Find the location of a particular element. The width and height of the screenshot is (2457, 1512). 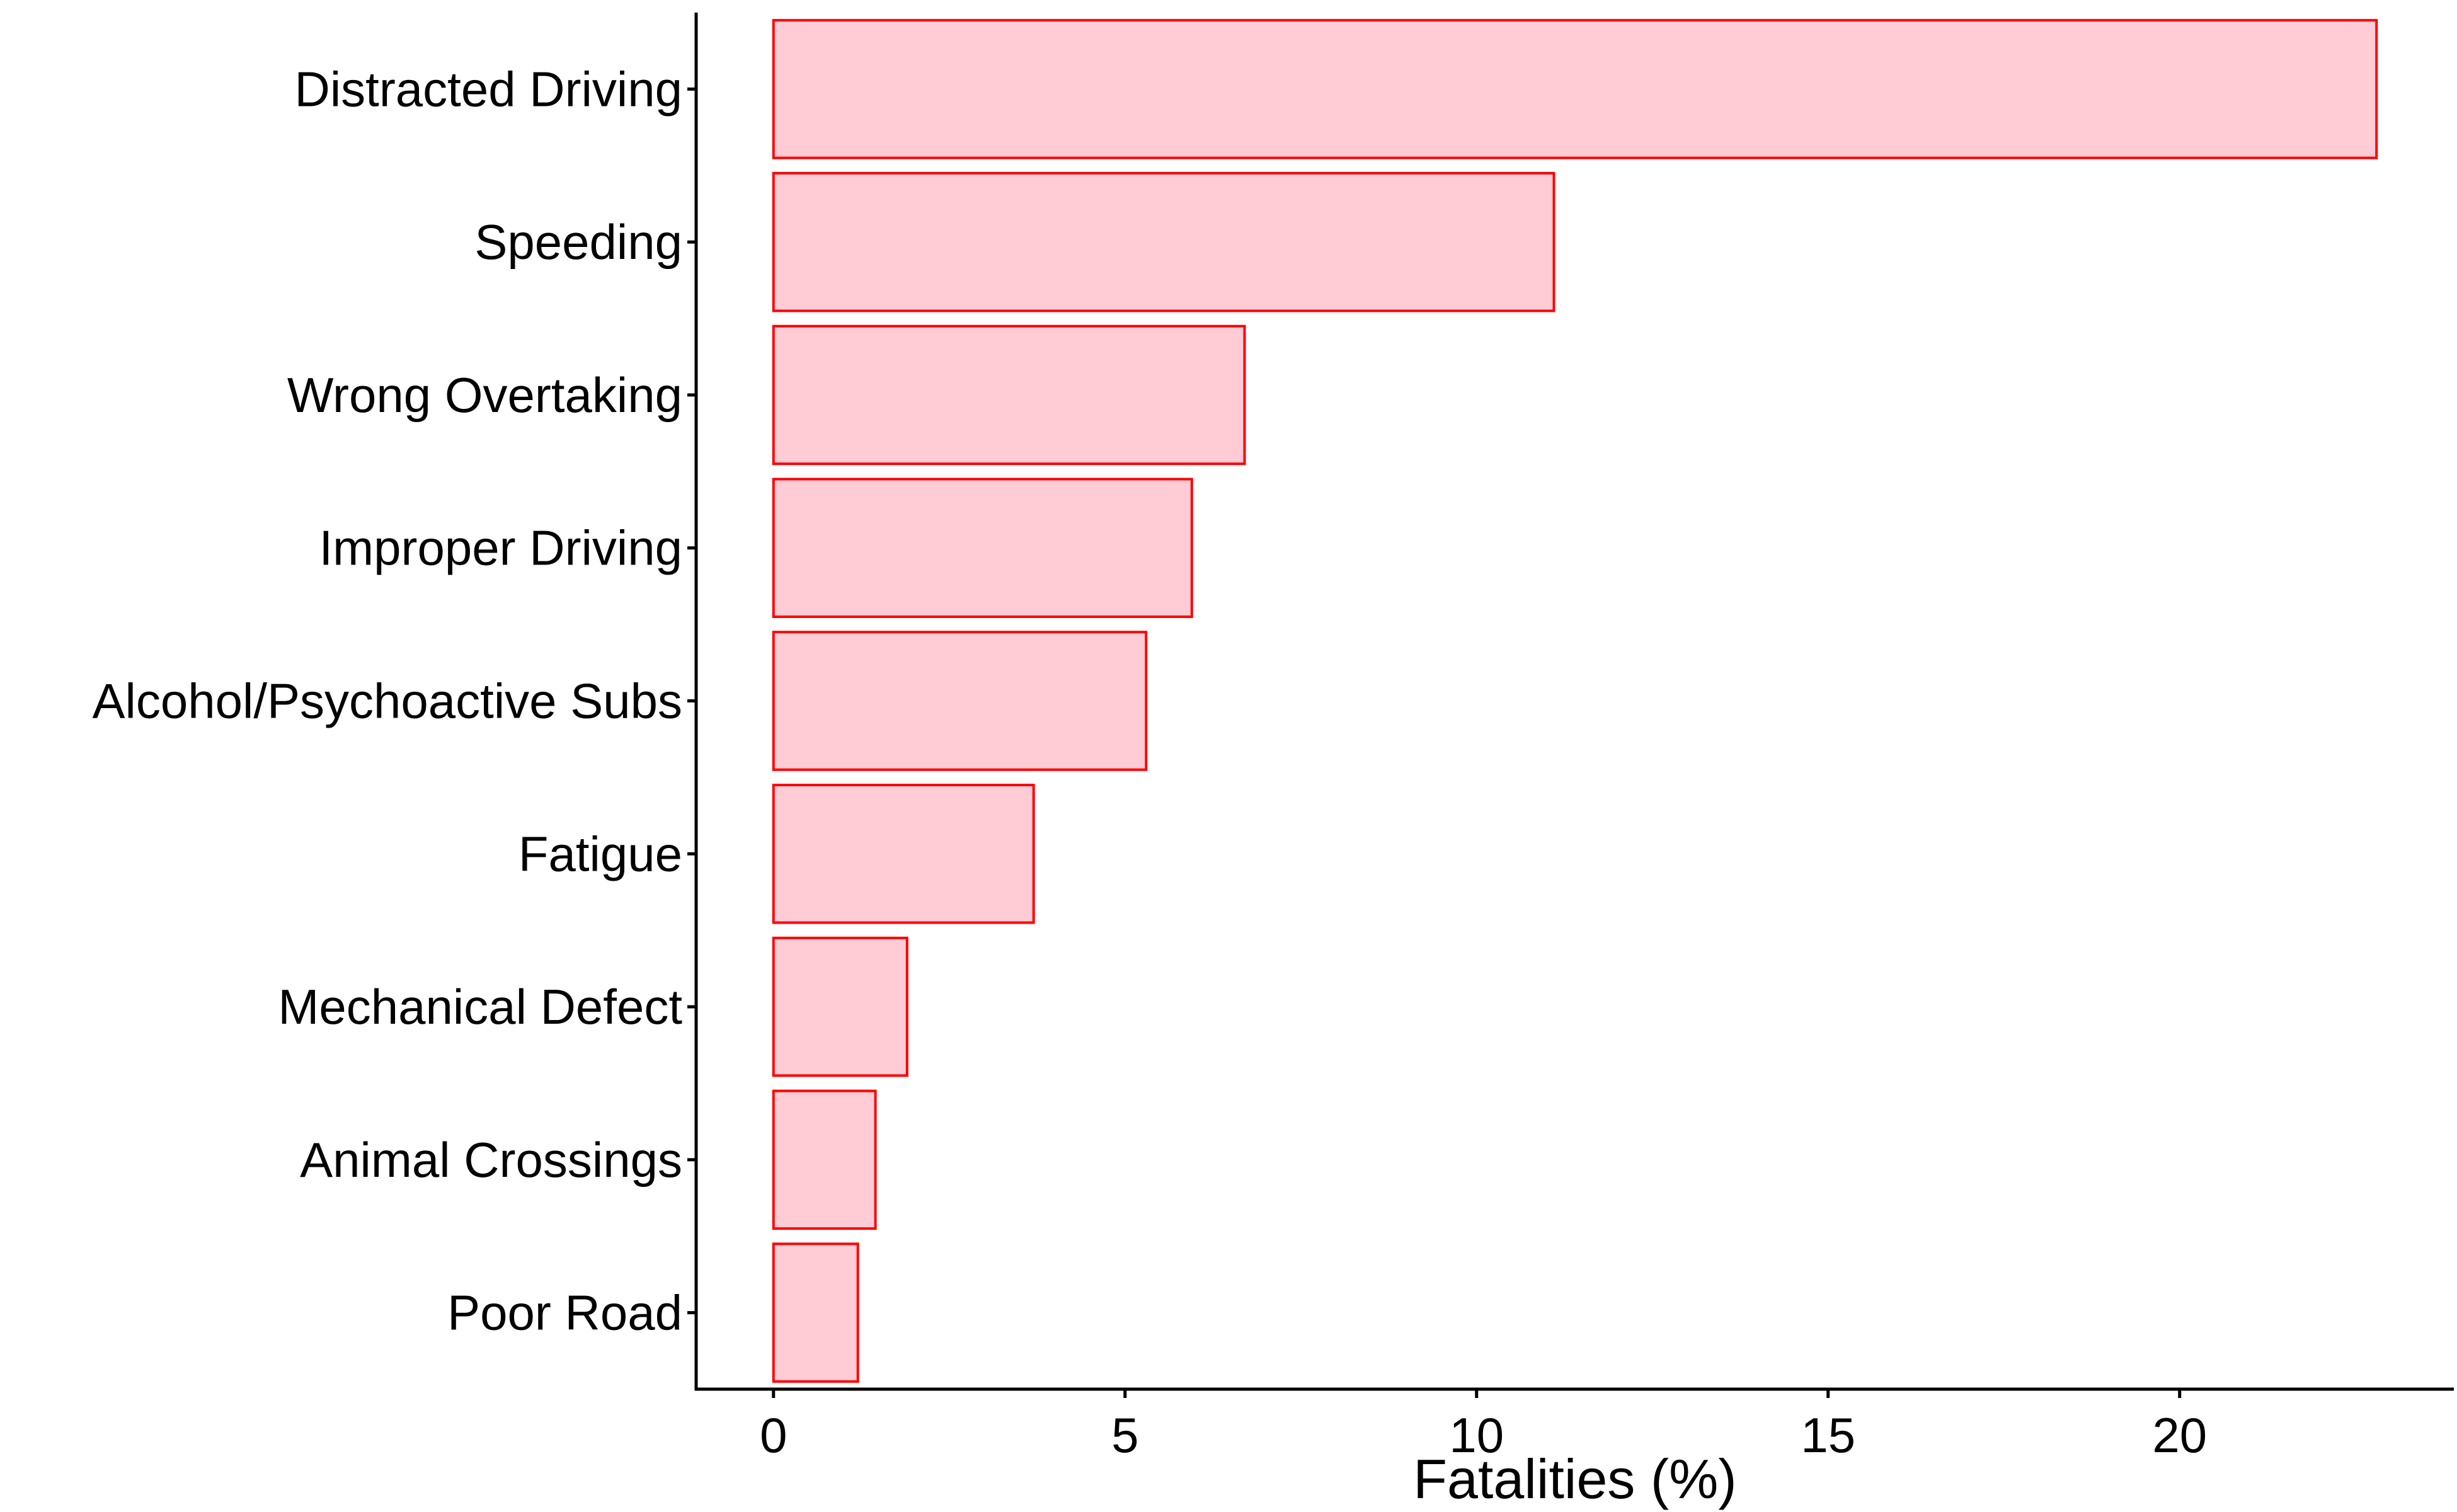

y-tick-label: Poor Road is located at coordinates (564, 1313).